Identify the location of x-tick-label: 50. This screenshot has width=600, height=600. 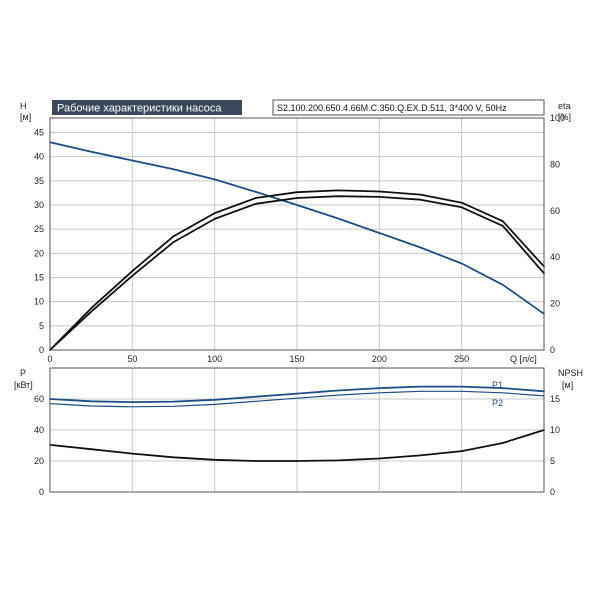
(132, 359).